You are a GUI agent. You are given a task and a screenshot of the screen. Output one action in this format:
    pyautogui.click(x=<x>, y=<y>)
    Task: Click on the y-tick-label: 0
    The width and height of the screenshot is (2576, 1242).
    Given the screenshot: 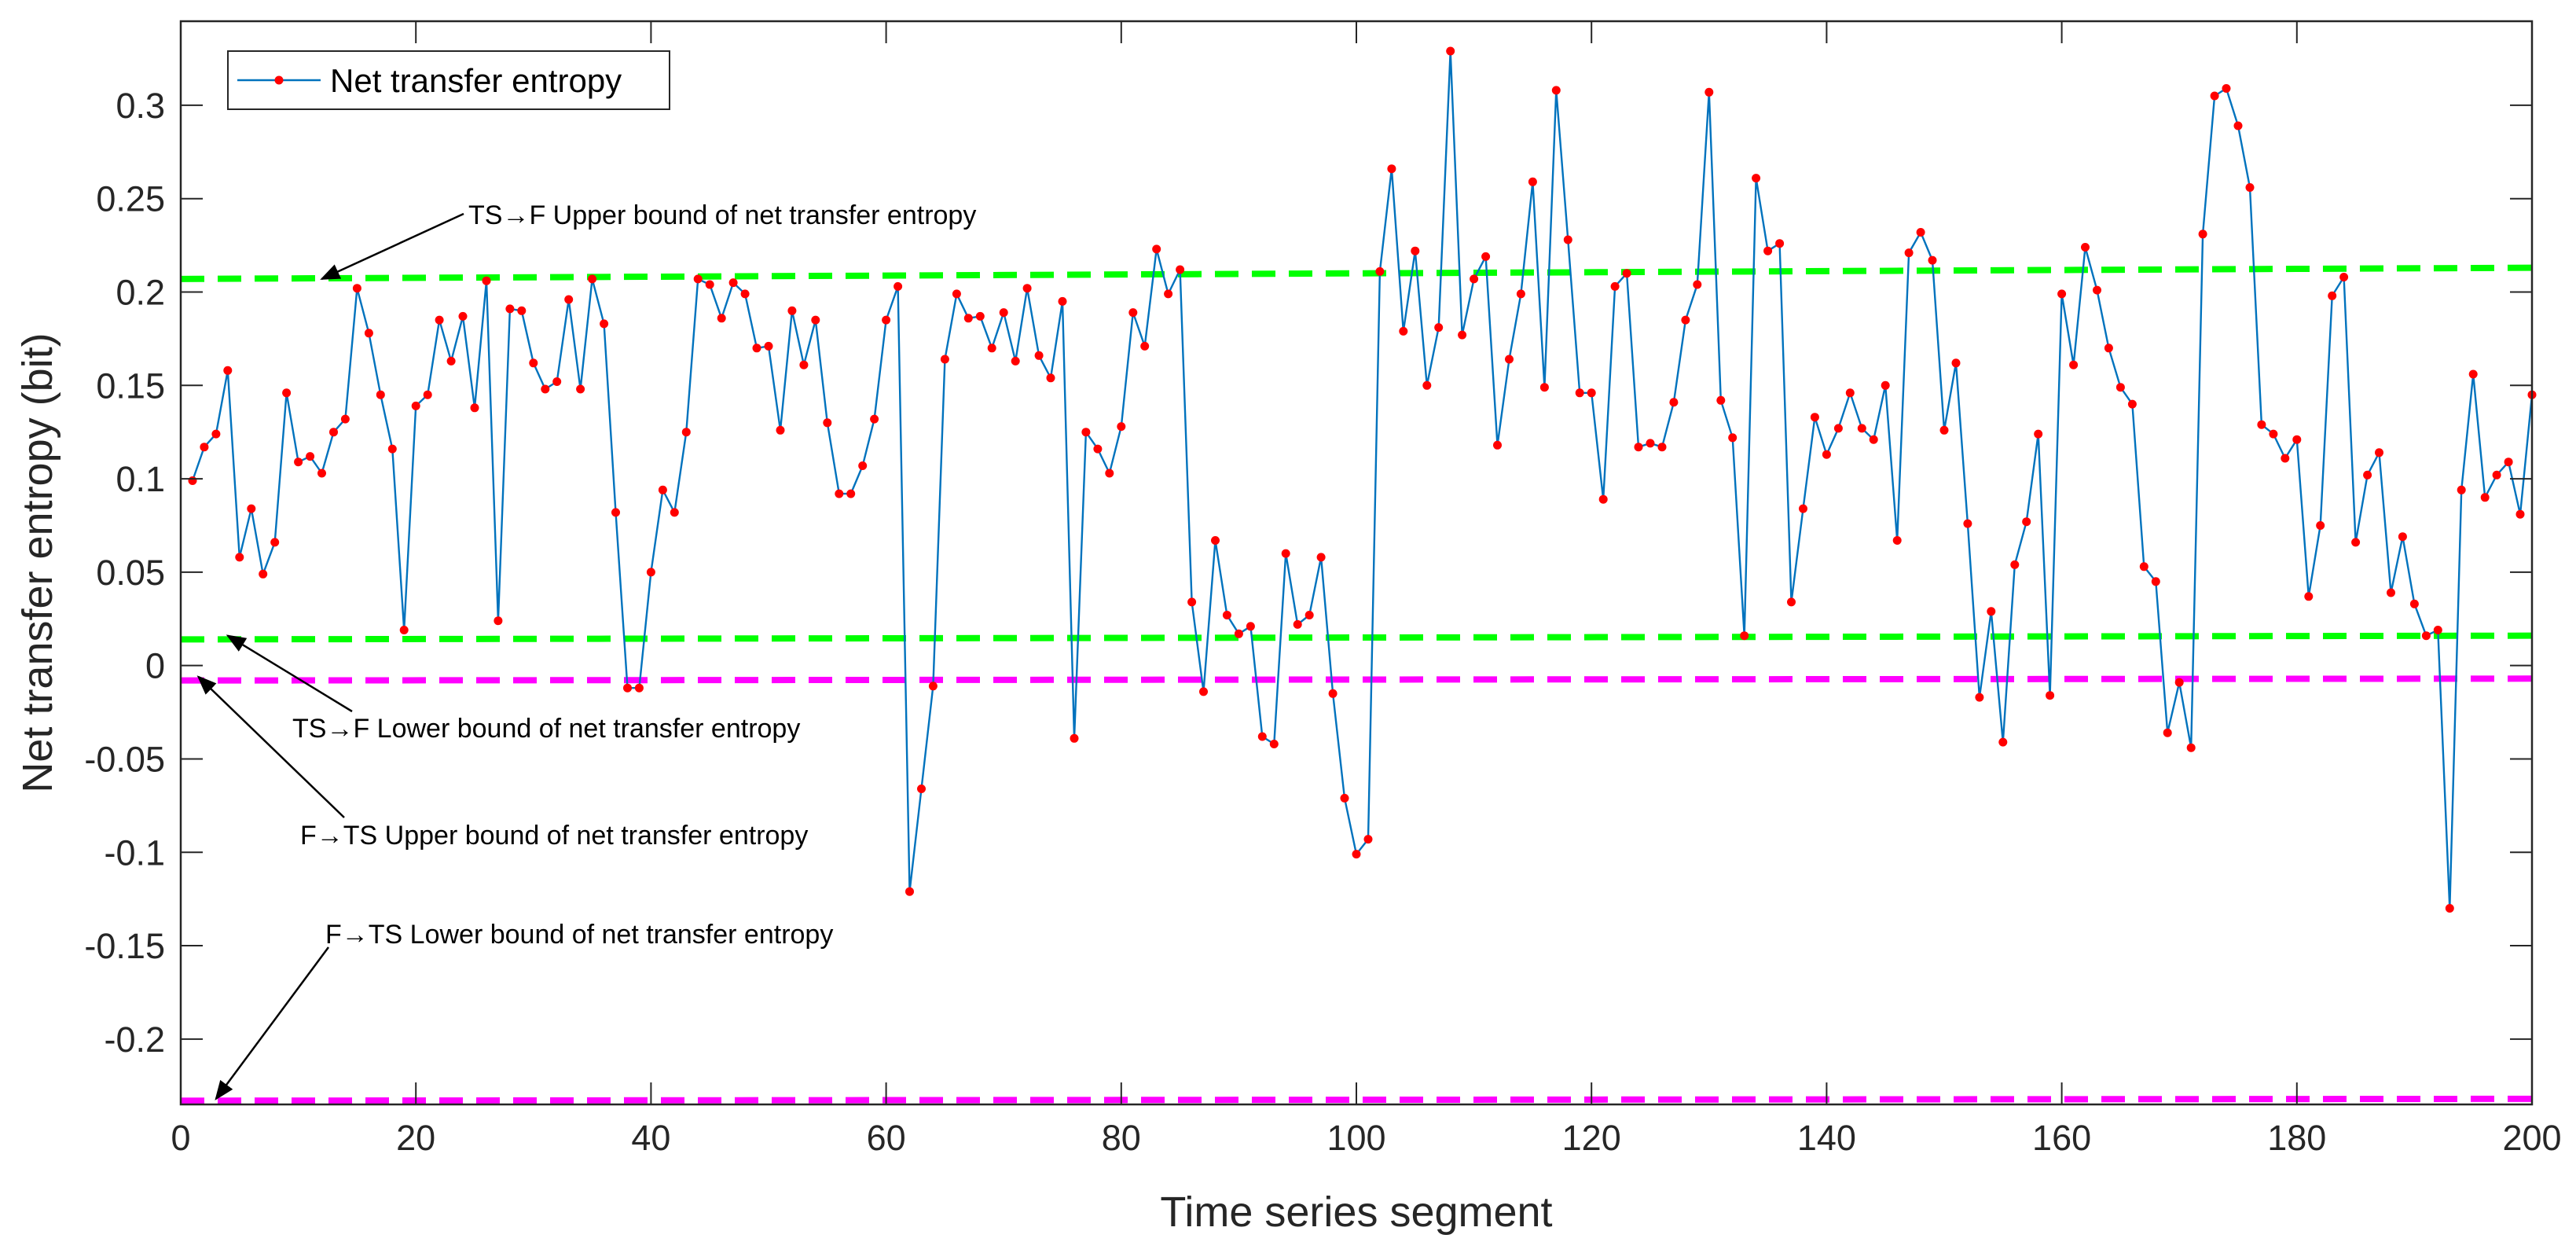 What is the action you would take?
    pyautogui.click(x=155, y=666)
    